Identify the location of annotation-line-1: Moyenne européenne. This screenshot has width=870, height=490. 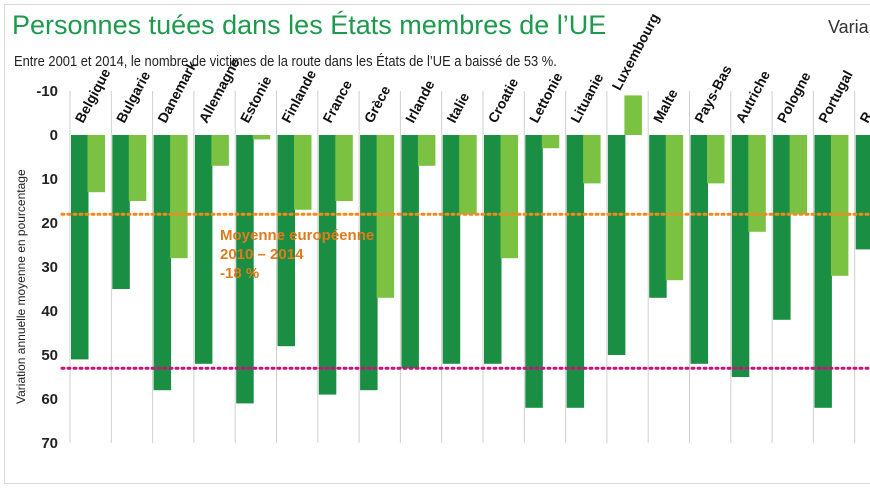
(297, 235).